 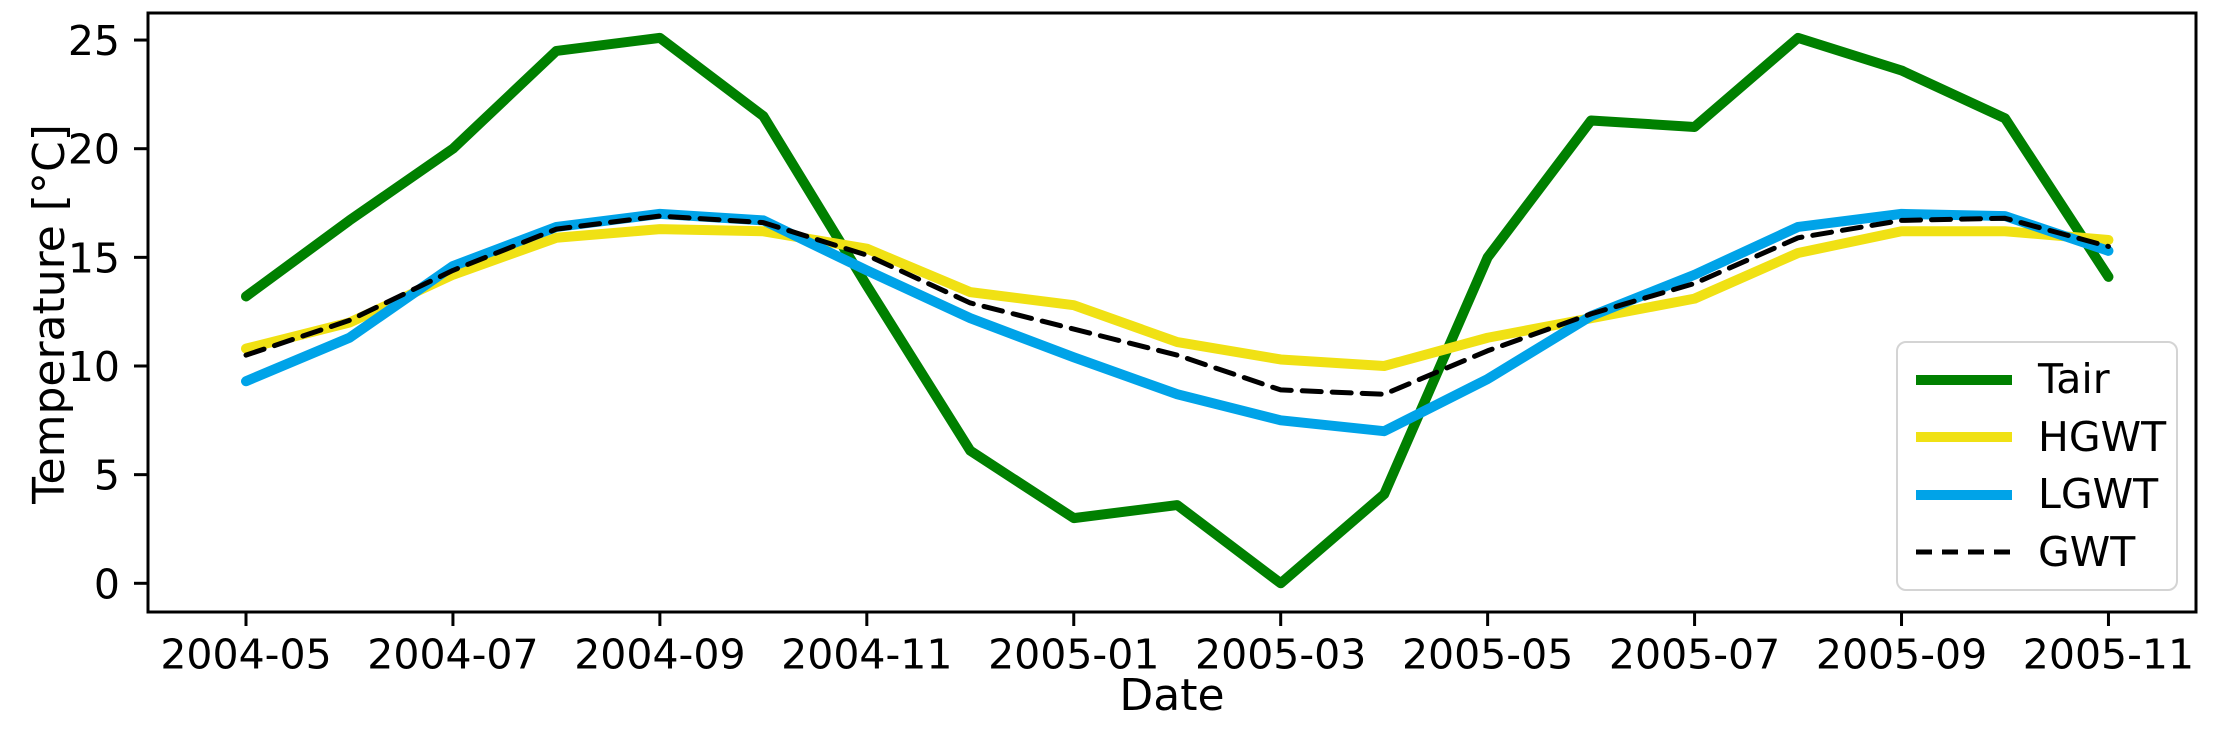 What do you see at coordinates (2098, 494) in the screenshot?
I see `legend-label-lgwt: LGWT` at bounding box center [2098, 494].